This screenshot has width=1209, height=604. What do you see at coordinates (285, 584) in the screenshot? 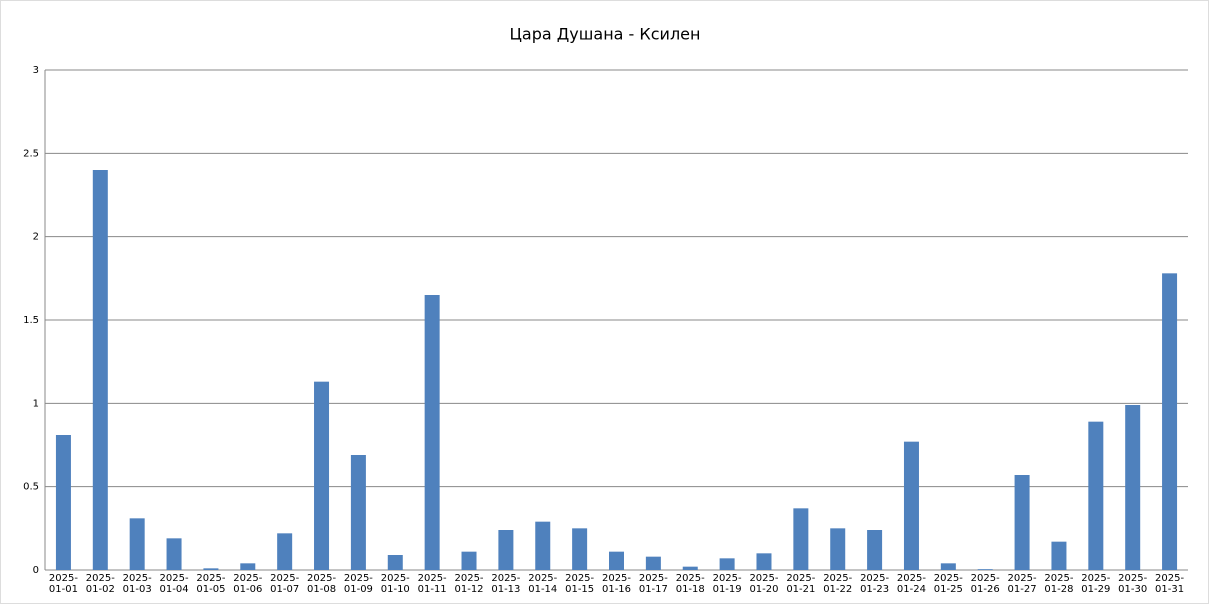
I see `x-tick-label: 2025-01-07` at bounding box center [285, 584].